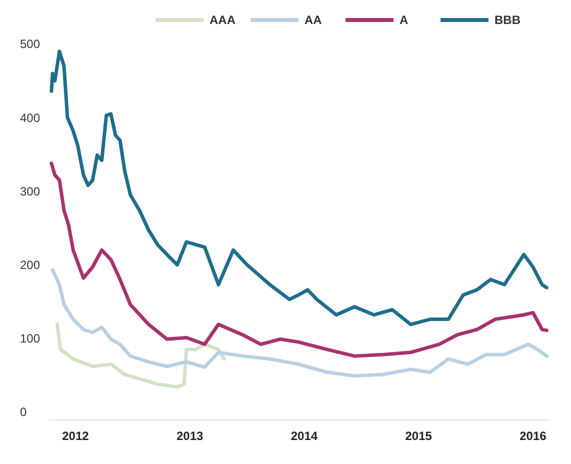  What do you see at coordinates (533, 436) in the screenshot?
I see `x-tick-label: 2016` at bounding box center [533, 436].